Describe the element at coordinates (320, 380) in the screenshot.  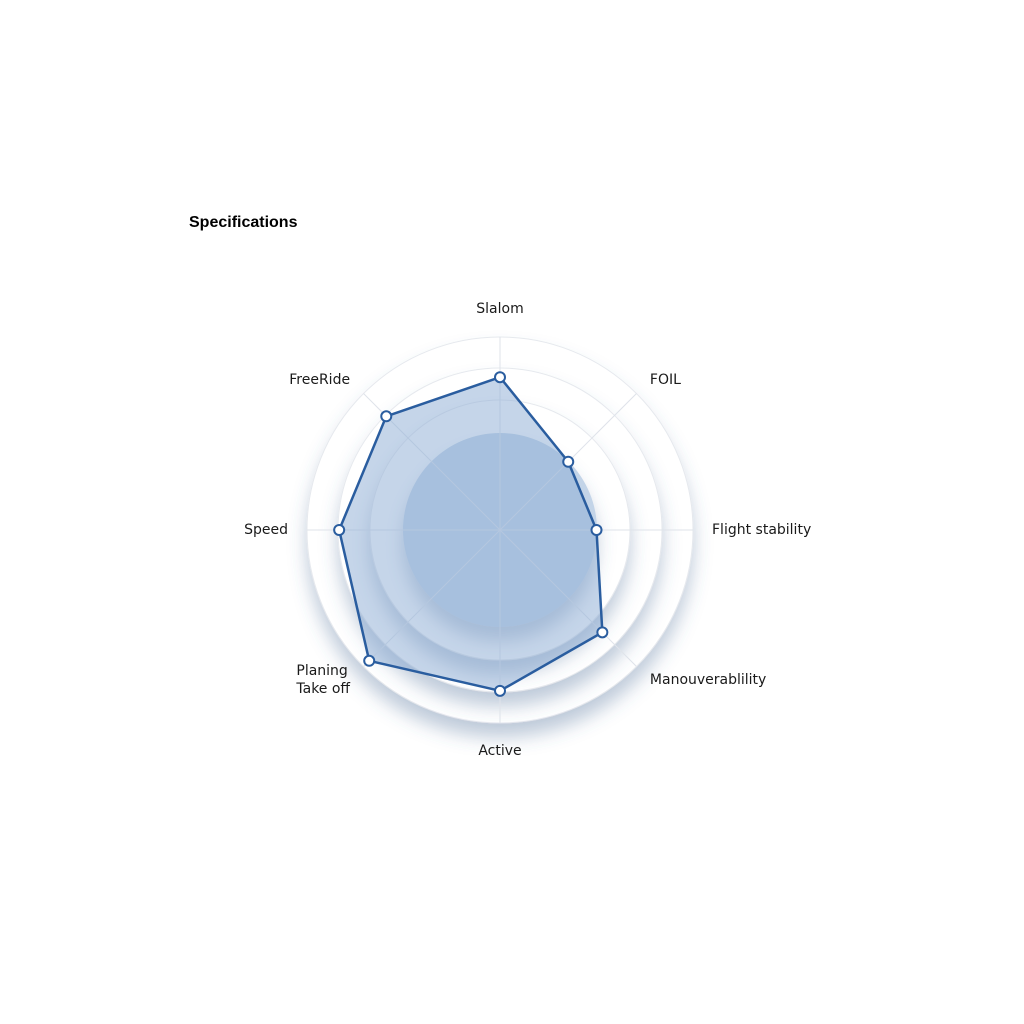
I see `axis-label: FreeRide` at that location.